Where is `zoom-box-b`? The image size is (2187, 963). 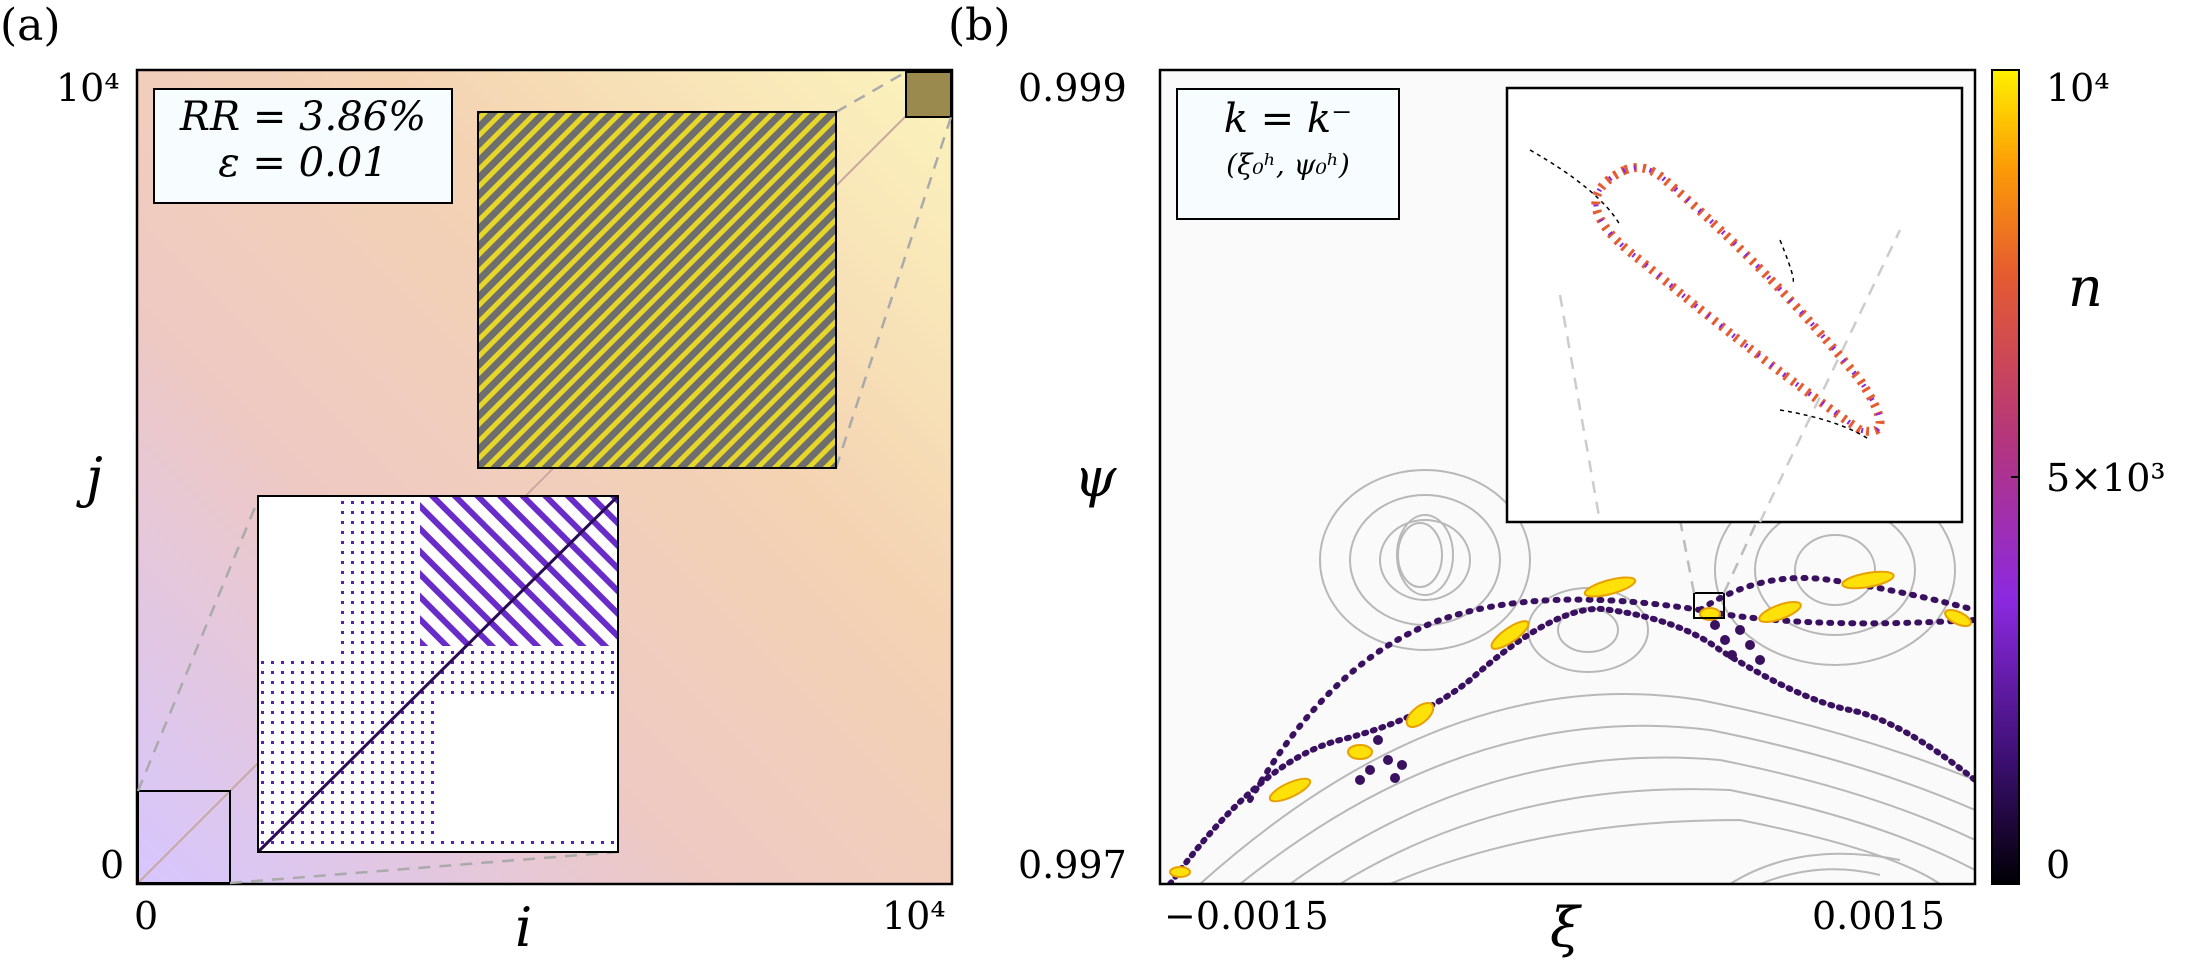 zoom-box-b is located at coordinates (1709, 605).